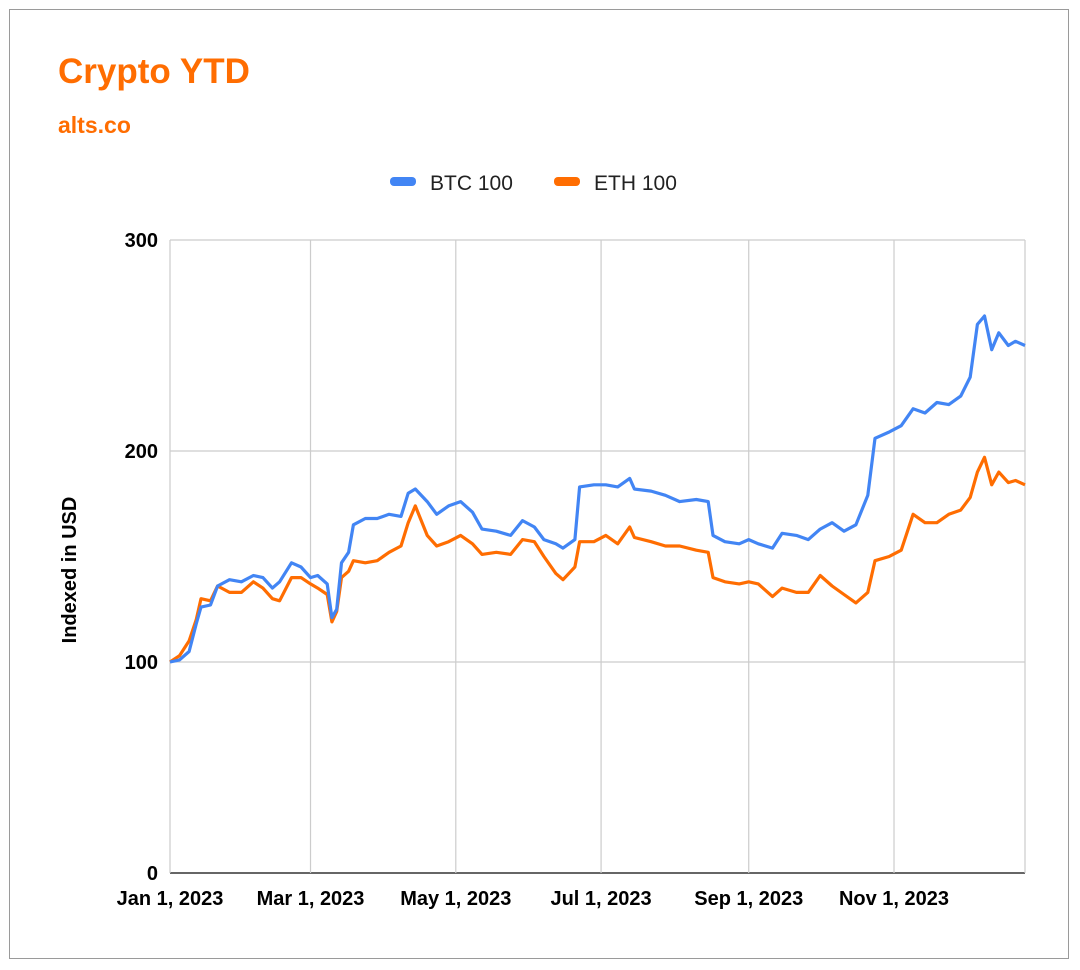  Describe the element at coordinates (748, 899) in the screenshot. I see `x-tick-label: Sep 1, 2023` at that location.